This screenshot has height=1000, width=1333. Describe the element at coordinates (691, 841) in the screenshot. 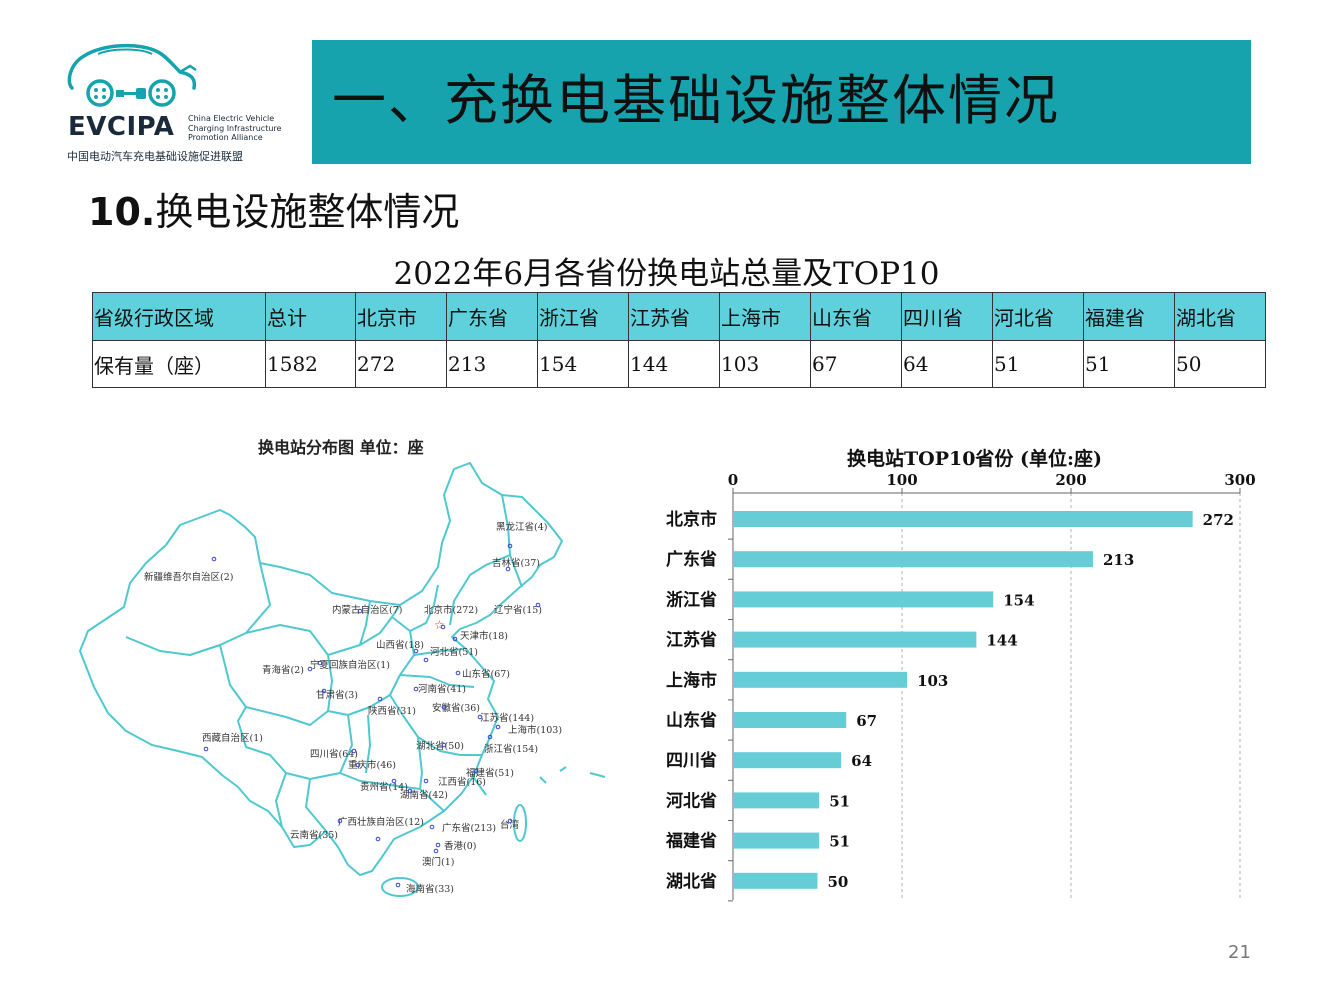

I see `category-label: 福建省` at that location.